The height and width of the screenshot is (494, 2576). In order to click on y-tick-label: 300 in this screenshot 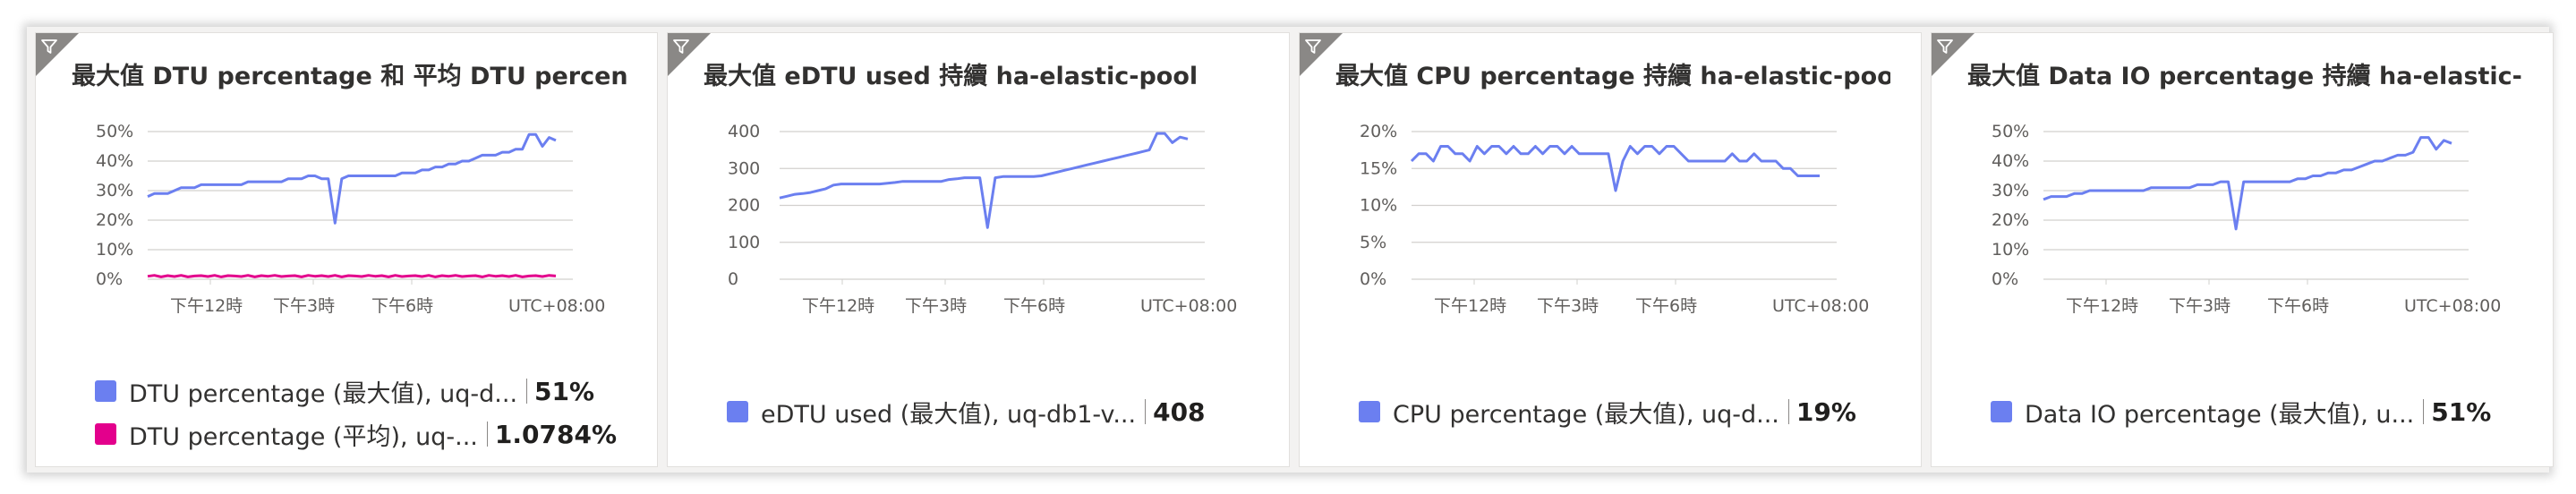, I will do `click(744, 168)`.